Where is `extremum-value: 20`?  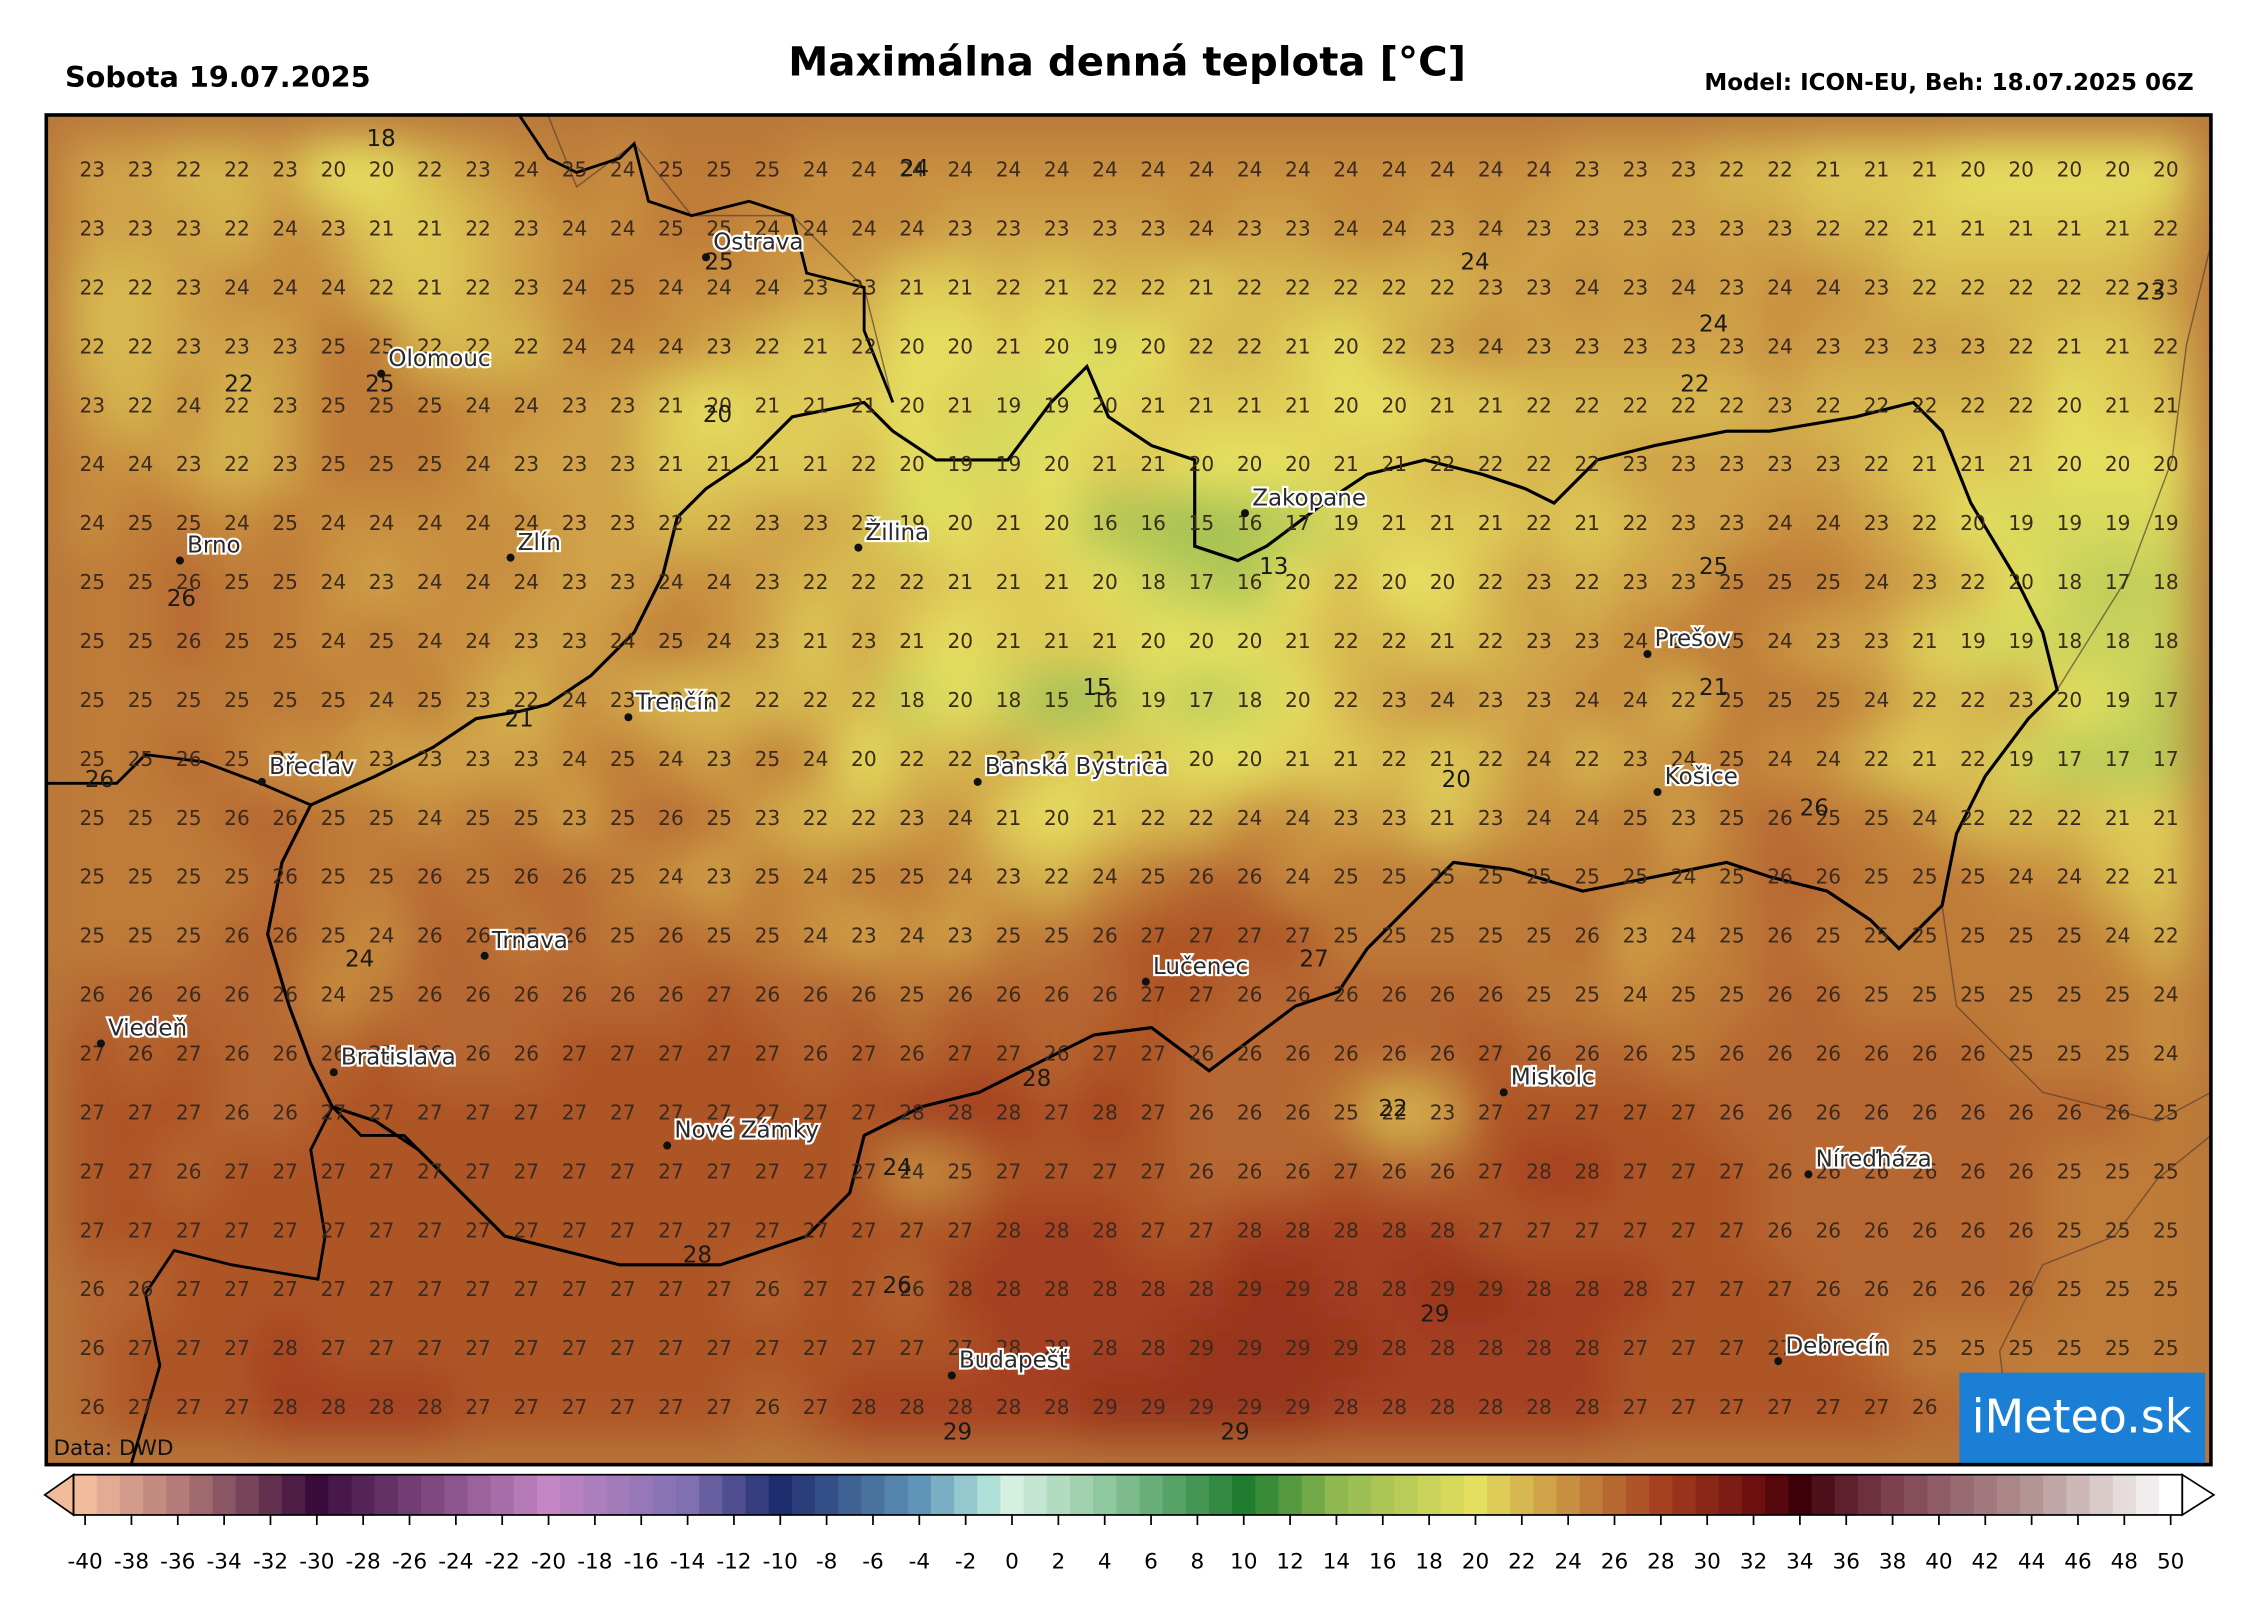
extremum-value: 20 is located at coordinates (717, 415).